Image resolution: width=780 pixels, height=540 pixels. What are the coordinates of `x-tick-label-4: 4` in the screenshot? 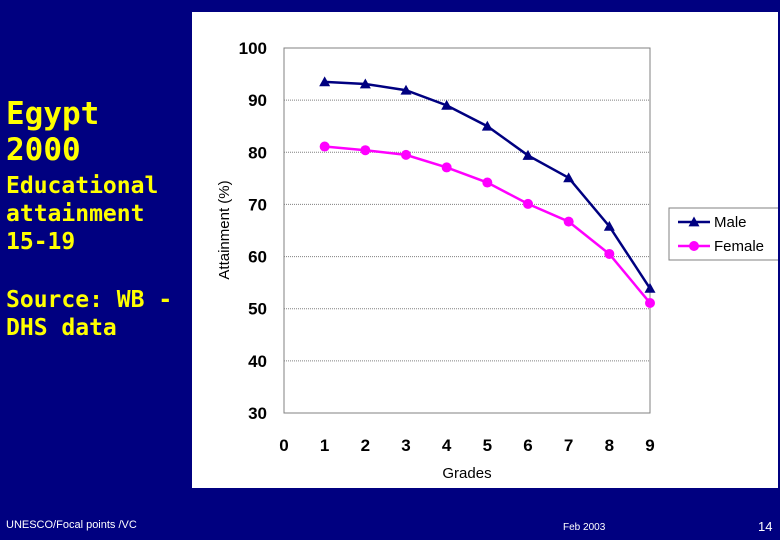 It's located at (447, 445).